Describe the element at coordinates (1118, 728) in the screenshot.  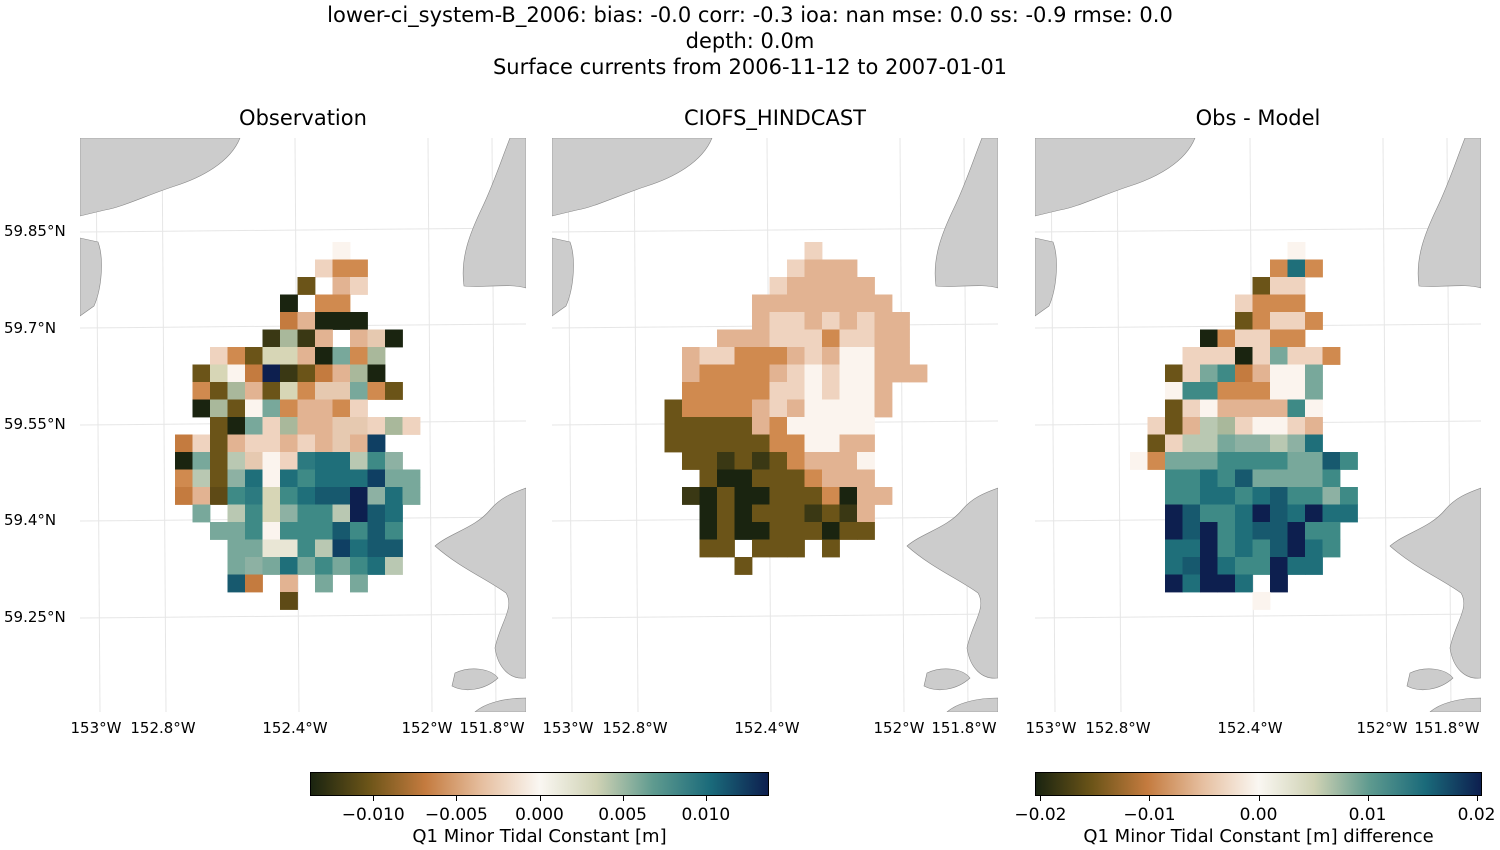
I see `lon-label-152-8: 152.8°W` at that location.